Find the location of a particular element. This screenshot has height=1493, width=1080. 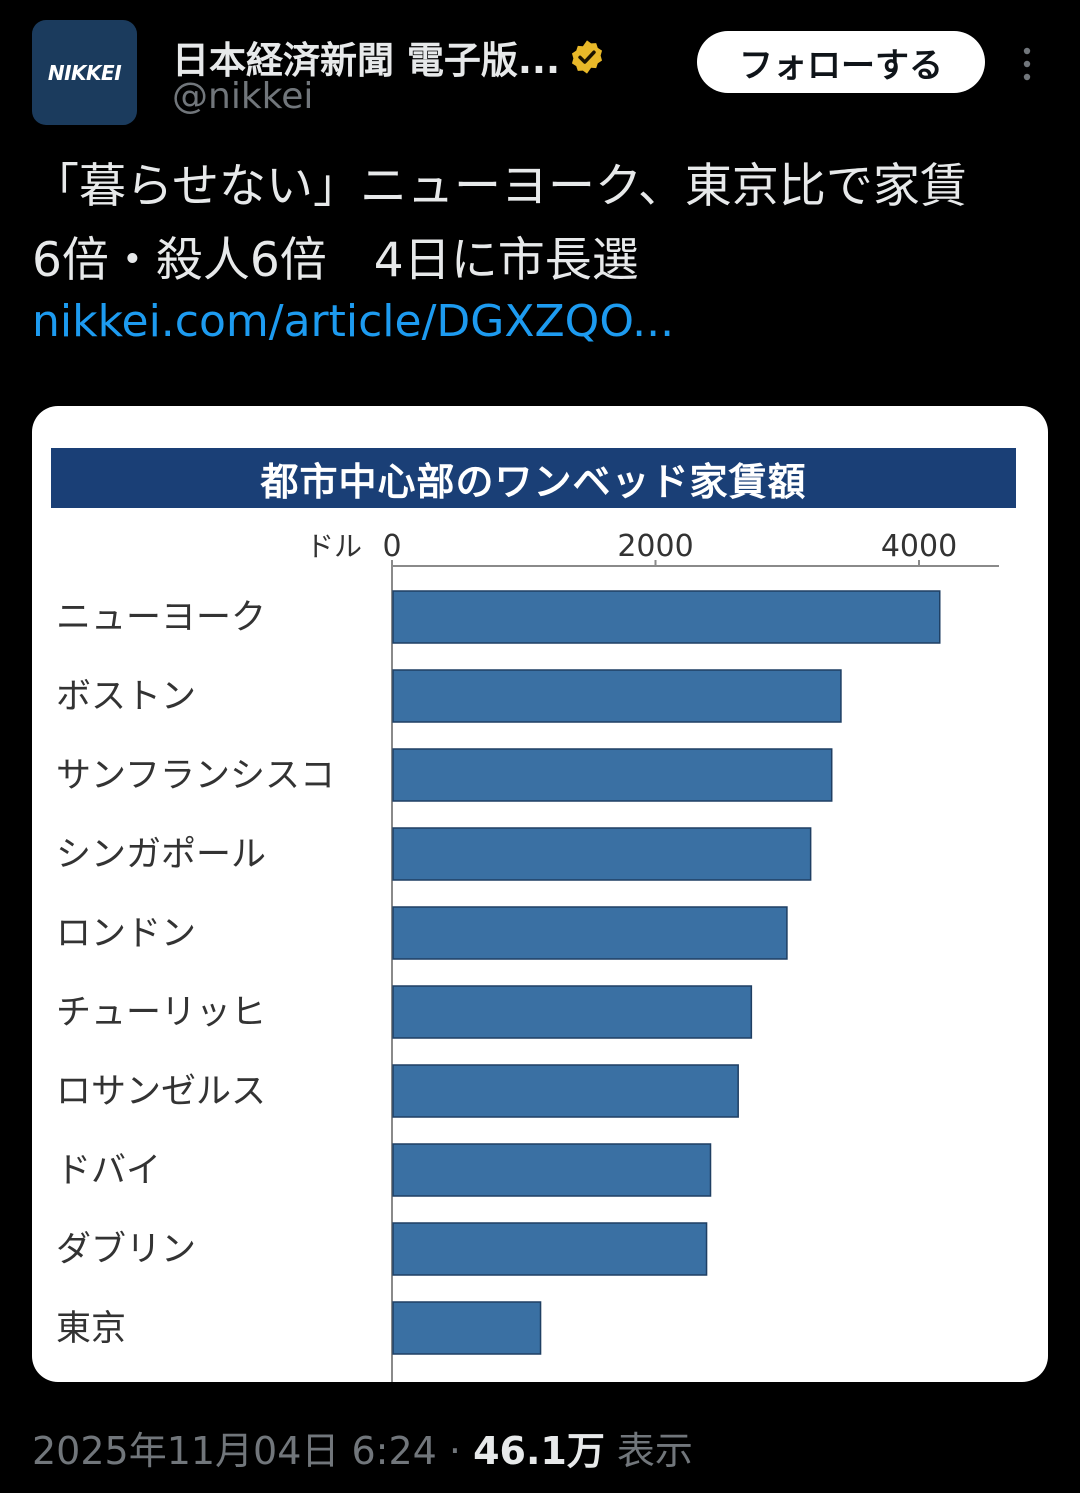

category-label: サンフランシスコ is located at coordinates (195, 776).